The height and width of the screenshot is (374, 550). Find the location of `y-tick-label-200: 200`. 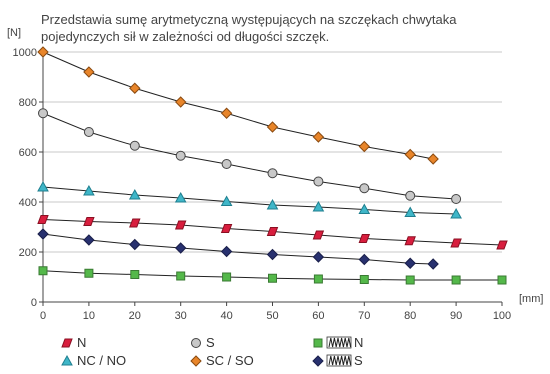

y-tick-label-200: 200 is located at coordinates (28, 253).